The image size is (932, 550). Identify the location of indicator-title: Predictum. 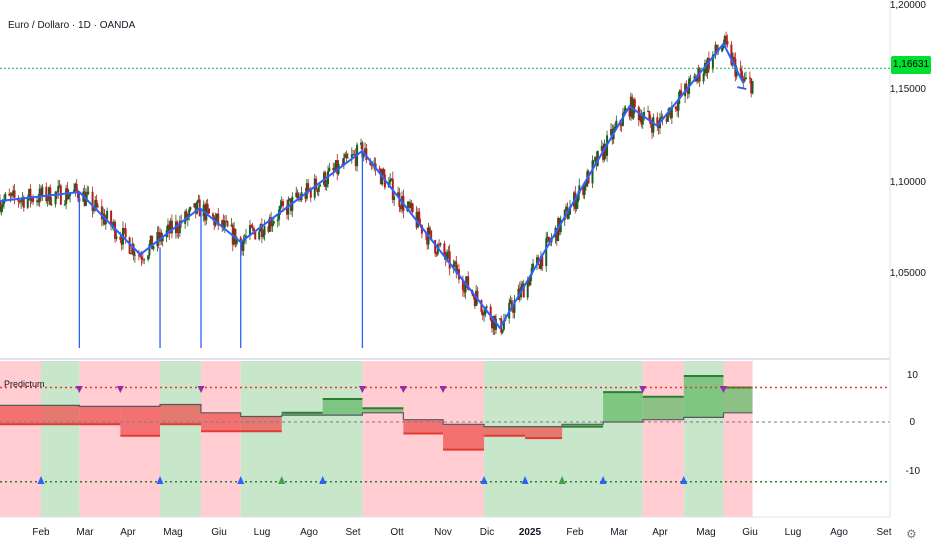
(24, 384).